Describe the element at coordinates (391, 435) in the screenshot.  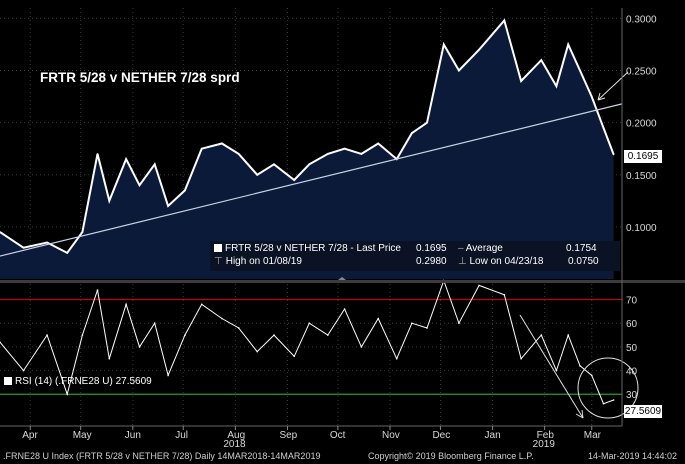
I see `x-tick-label: Nov` at that location.